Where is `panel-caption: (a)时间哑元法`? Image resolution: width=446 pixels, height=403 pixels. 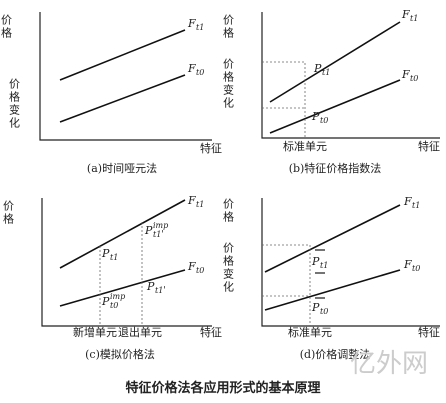 panel-caption: (a)时间哑元法 is located at coordinates (122, 168).